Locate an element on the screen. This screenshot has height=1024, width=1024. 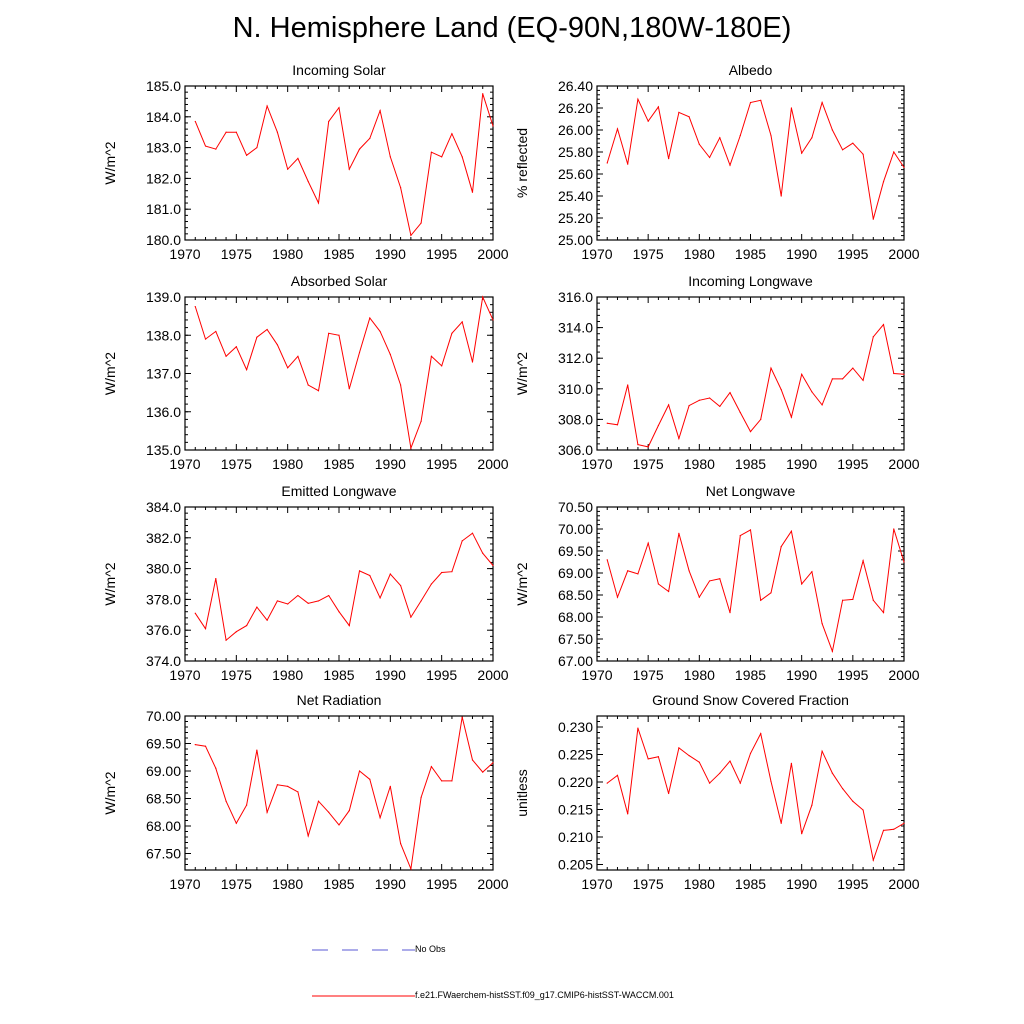
y-tick-label: 382.0 is located at coordinates (163, 538).